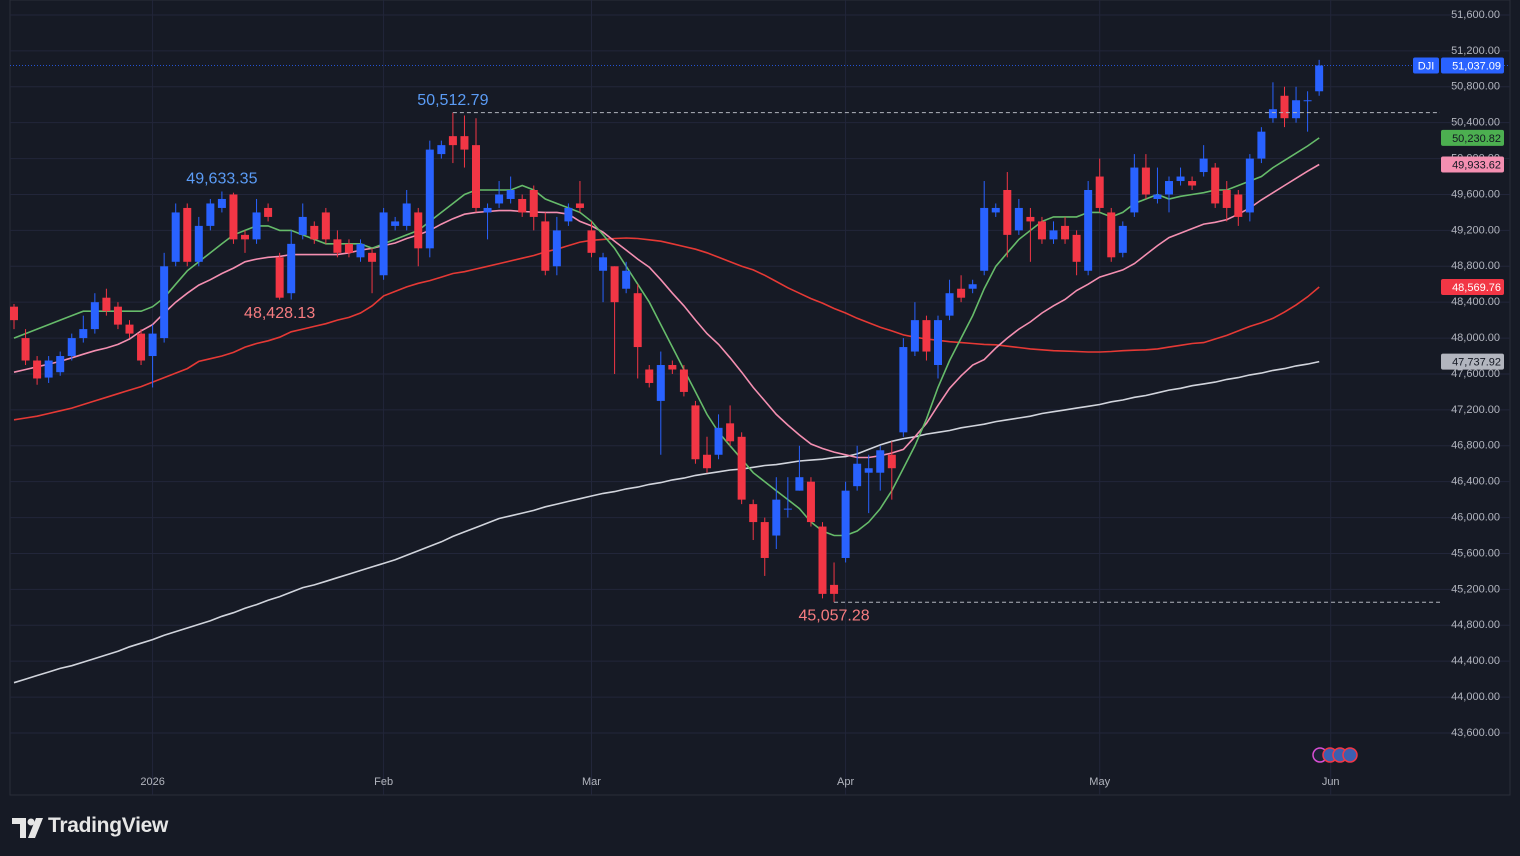  What do you see at coordinates (1475, 123) in the screenshot?
I see `y-tick-label: 50,400.00` at bounding box center [1475, 123].